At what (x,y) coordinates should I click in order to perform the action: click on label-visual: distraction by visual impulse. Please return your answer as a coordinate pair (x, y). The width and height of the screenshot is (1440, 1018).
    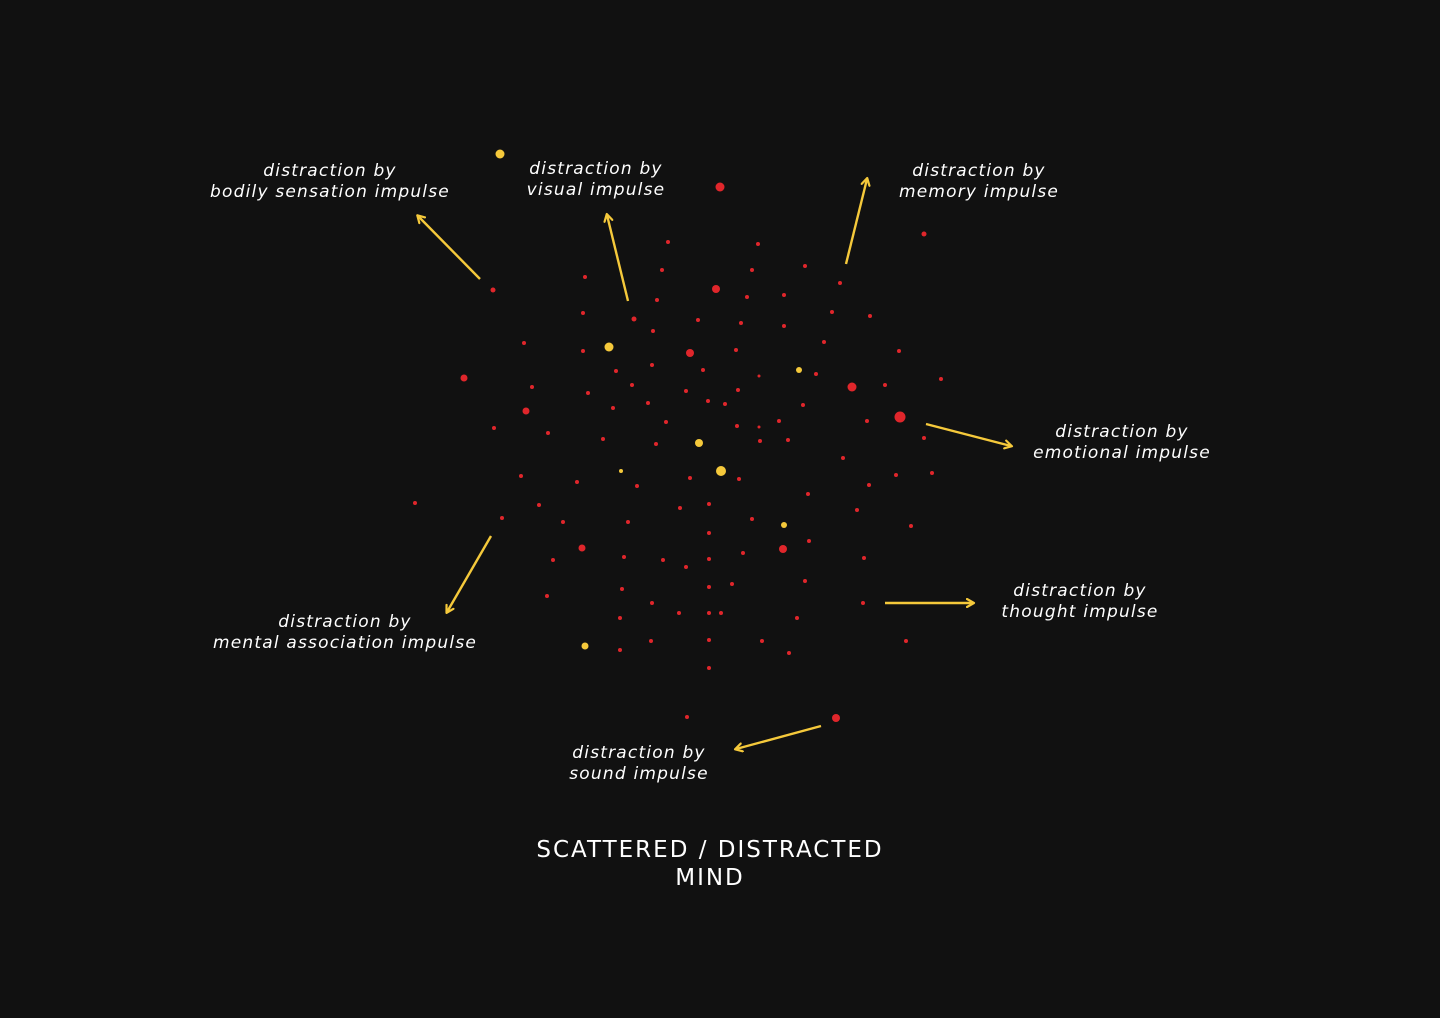
    Looking at the image, I should click on (596, 180).